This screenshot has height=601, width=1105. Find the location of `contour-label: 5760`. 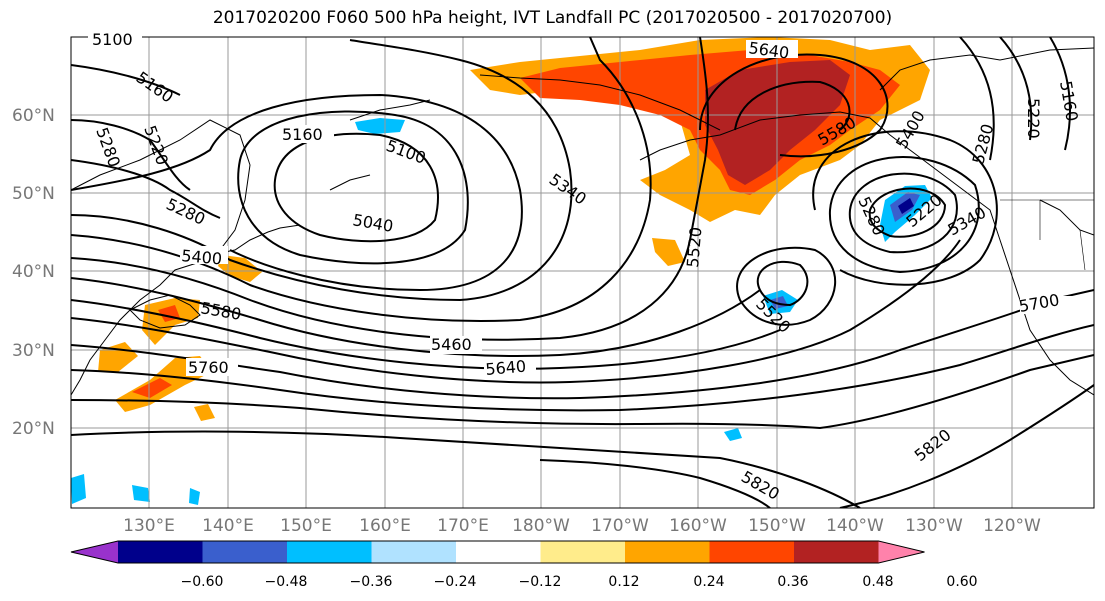

contour-label: 5760 is located at coordinates (208, 367).